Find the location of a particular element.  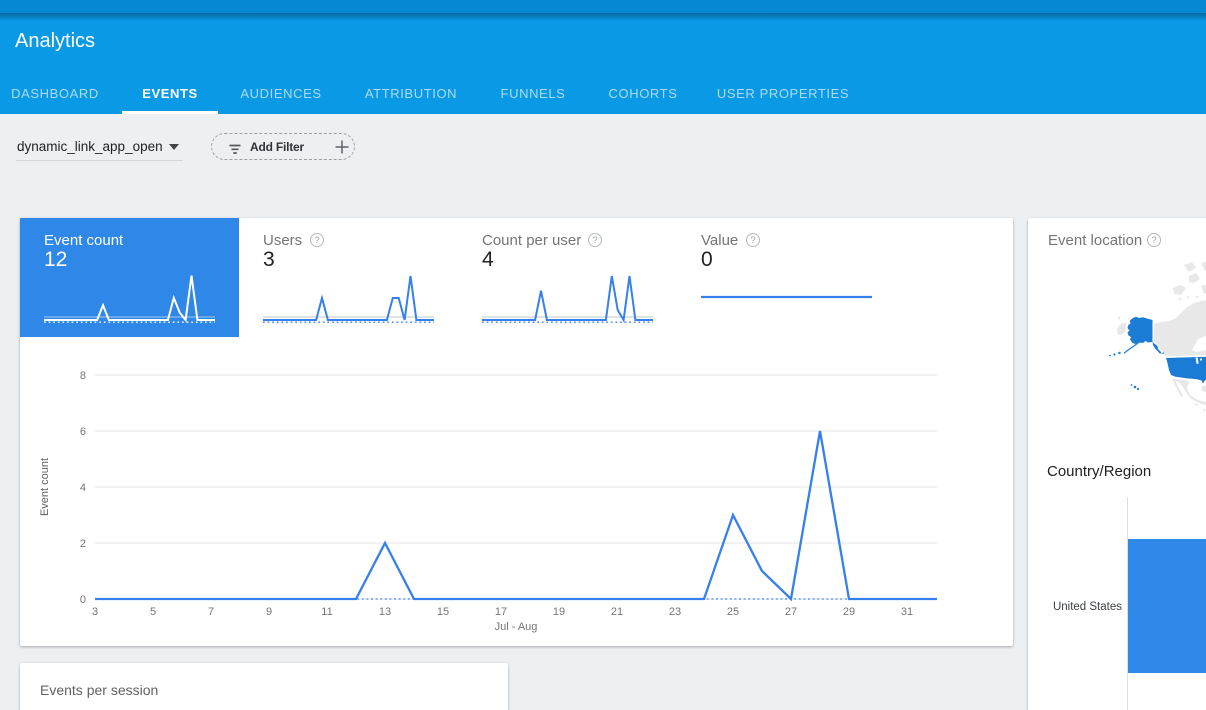

svg-text: 23 is located at coordinates (675, 612).